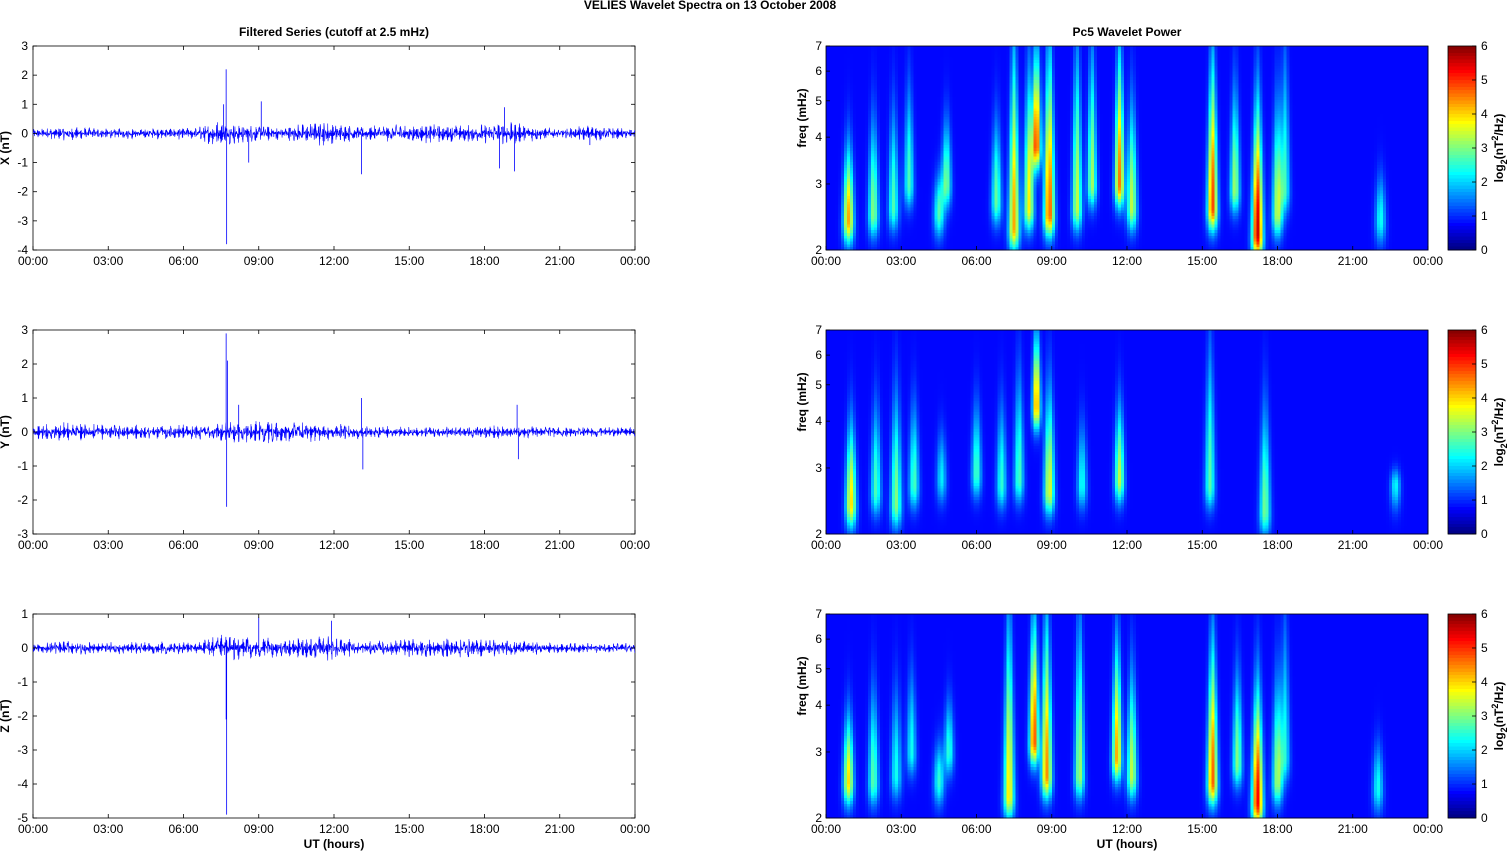 The image size is (1511, 851). I want to click on x-tick-label: 18:00, so click(484, 545).